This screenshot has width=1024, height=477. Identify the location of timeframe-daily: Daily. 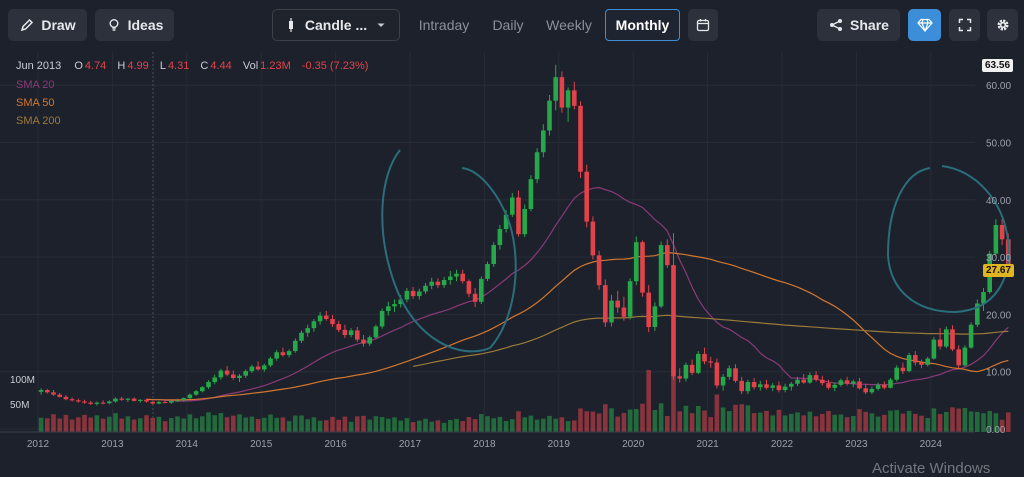
(508, 25).